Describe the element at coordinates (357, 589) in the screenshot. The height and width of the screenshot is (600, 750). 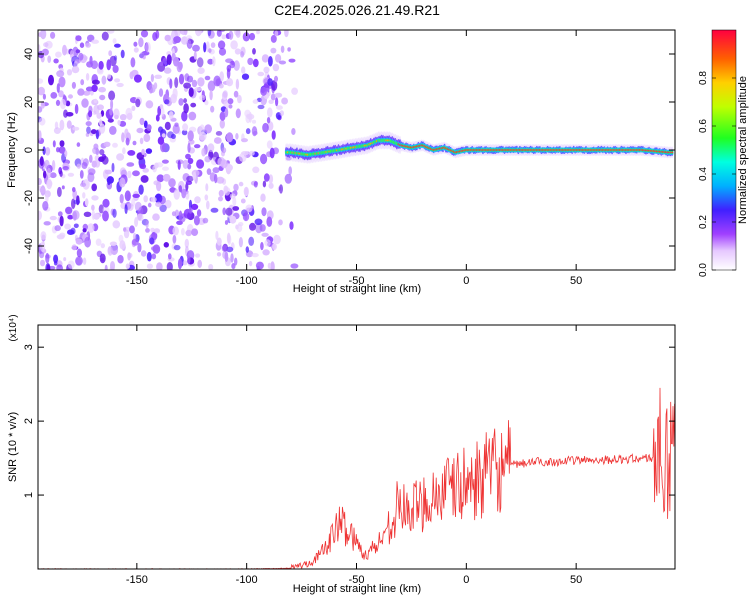
I see `snr-x-label: Height of straight line (km)` at that location.